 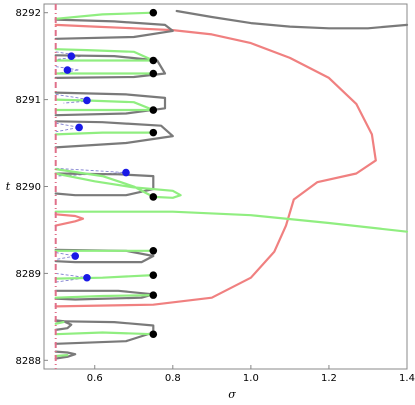 What do you see at coordinates (28, 274) in the screenshot?
I see `y-tick-label-1: 8289` at bounding box center [28, 274].